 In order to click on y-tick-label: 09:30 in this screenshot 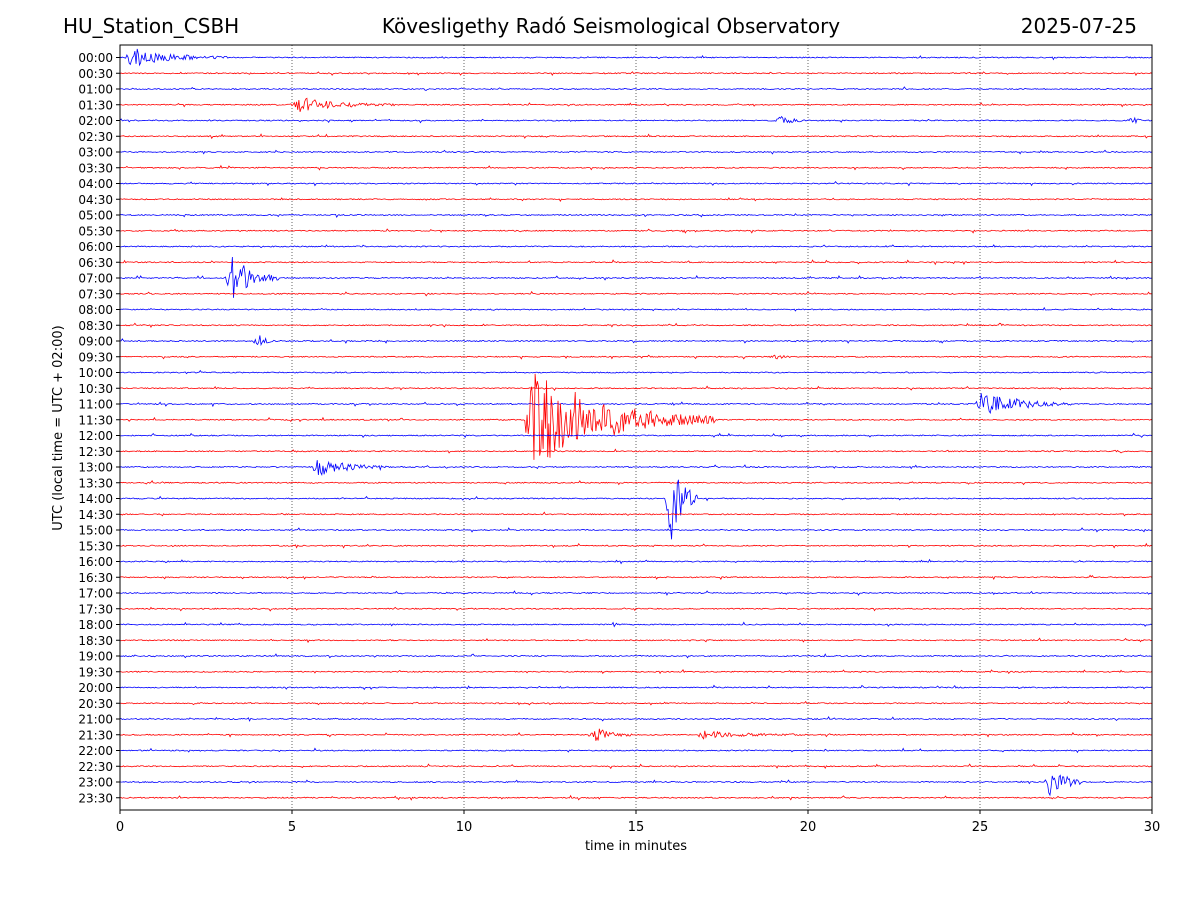, I will do `click(95, 357)`.